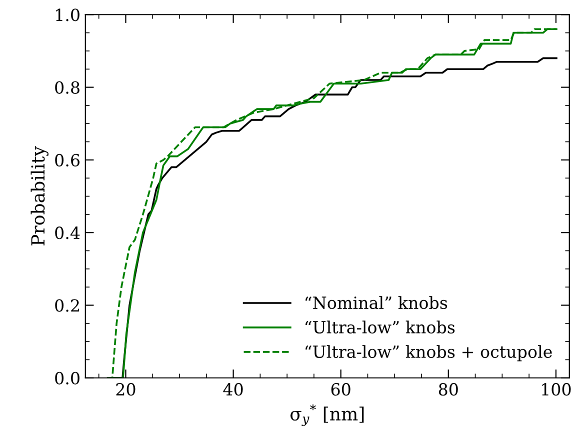  I want to click on y-tick-label: 0.4, so click(67, 233).